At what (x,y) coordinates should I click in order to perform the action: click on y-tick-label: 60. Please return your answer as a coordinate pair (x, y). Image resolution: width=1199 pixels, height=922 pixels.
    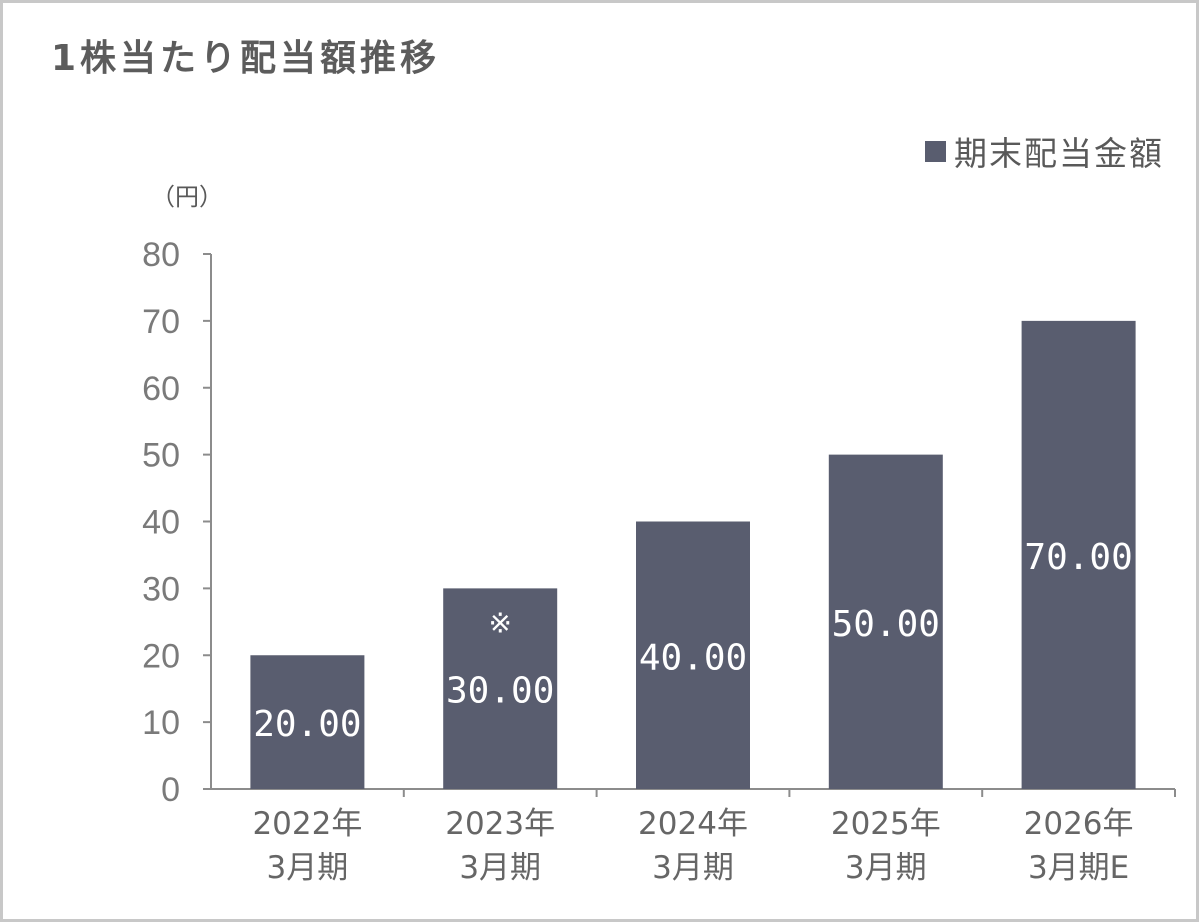
    Looking at the image, I should click on (161, 389).